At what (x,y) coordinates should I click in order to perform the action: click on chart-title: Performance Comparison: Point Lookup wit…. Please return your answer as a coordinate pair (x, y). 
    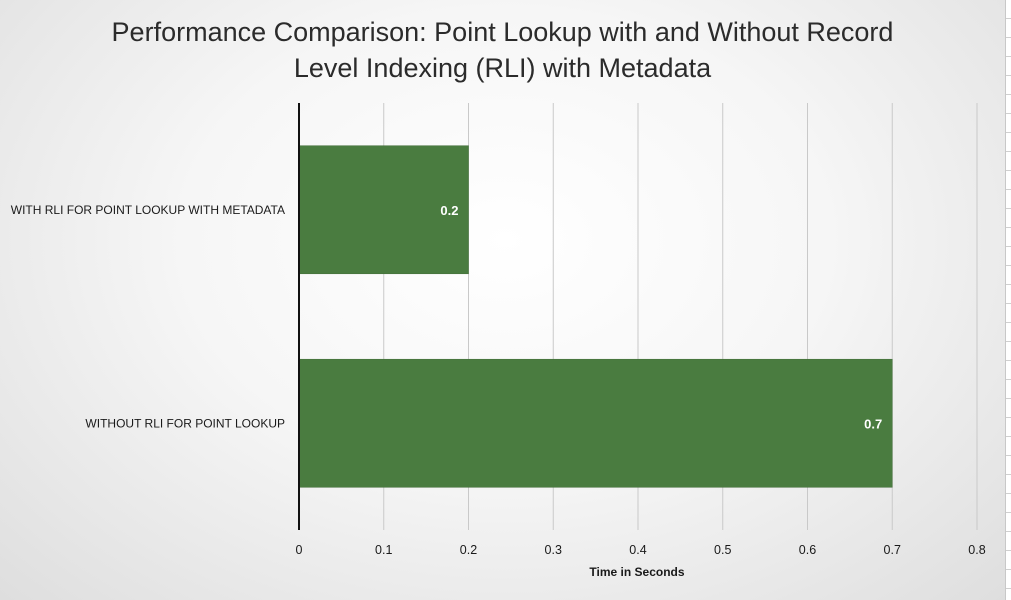
    Looking at the image, I should click on (502, 50).